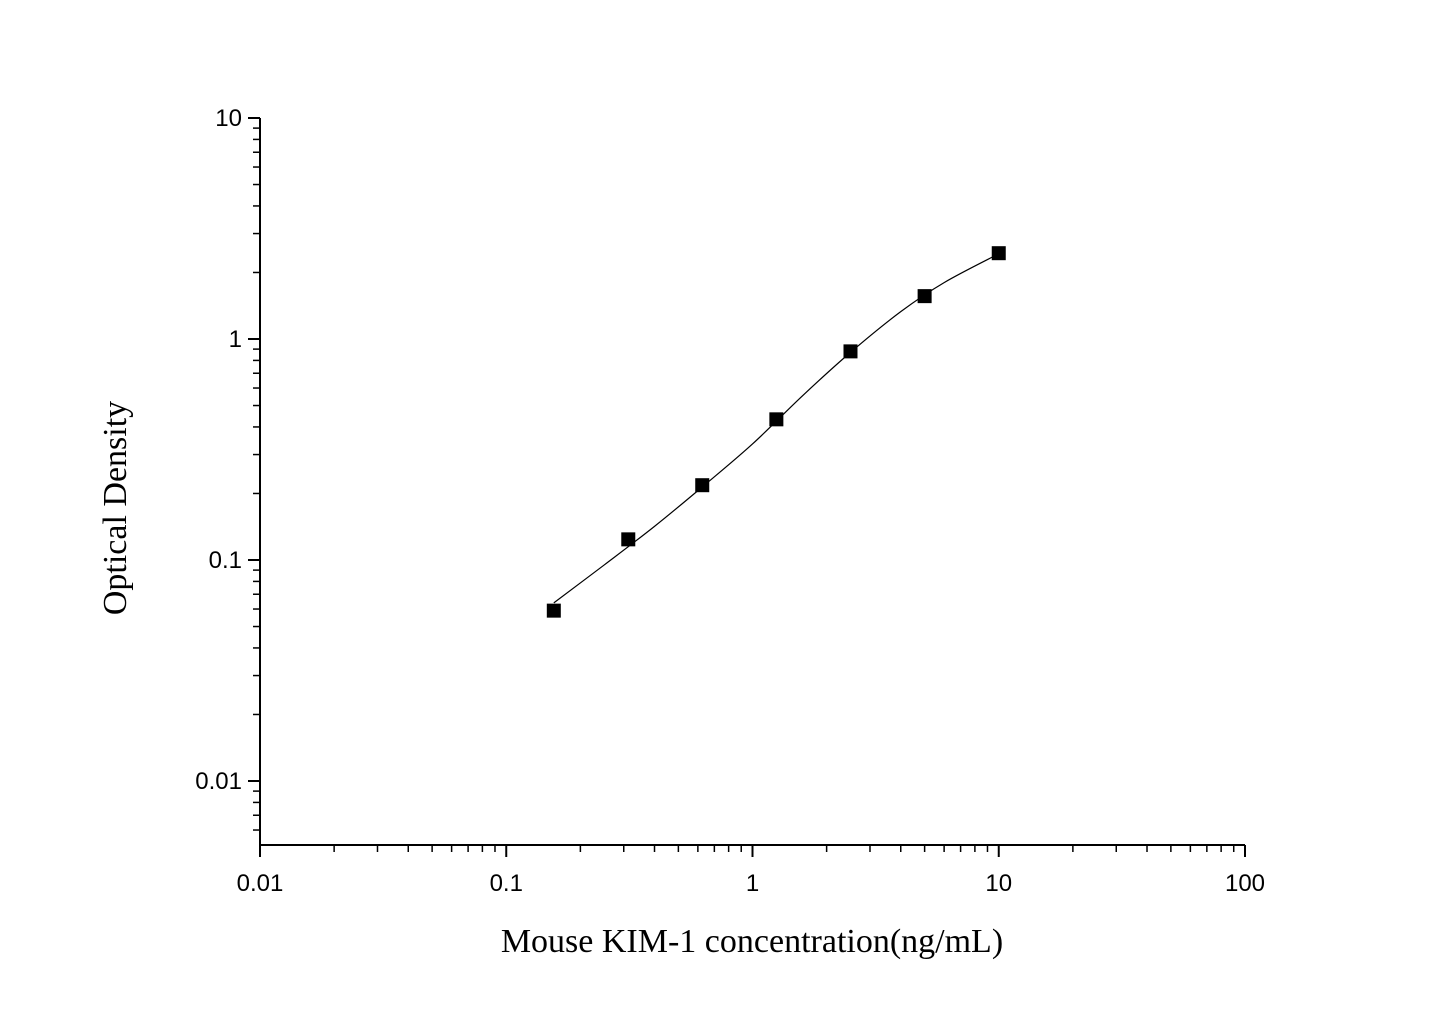 The height and width of the screenshot is (1014, 1445). Describe the element at coordinates (998, 883) in the screenshot. I see `x-tick-label: 10` at that location.